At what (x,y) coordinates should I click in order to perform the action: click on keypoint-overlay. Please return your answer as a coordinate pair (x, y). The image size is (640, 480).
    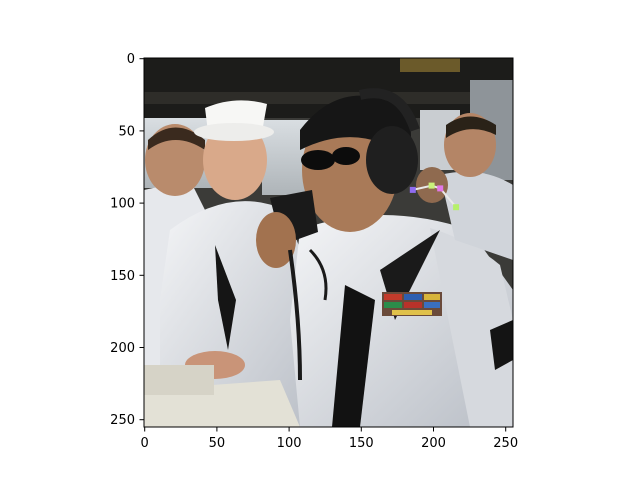
    Looking at the image, I should click on (434, 196).